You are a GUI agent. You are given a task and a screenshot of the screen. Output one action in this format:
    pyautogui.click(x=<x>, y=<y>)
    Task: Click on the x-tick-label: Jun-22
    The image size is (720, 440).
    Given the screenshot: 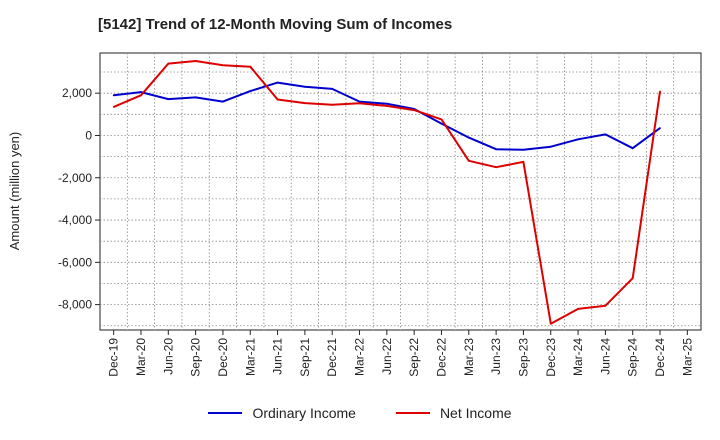 What is the action you would take?
    pyautogui.click(x=387, y=356)
    